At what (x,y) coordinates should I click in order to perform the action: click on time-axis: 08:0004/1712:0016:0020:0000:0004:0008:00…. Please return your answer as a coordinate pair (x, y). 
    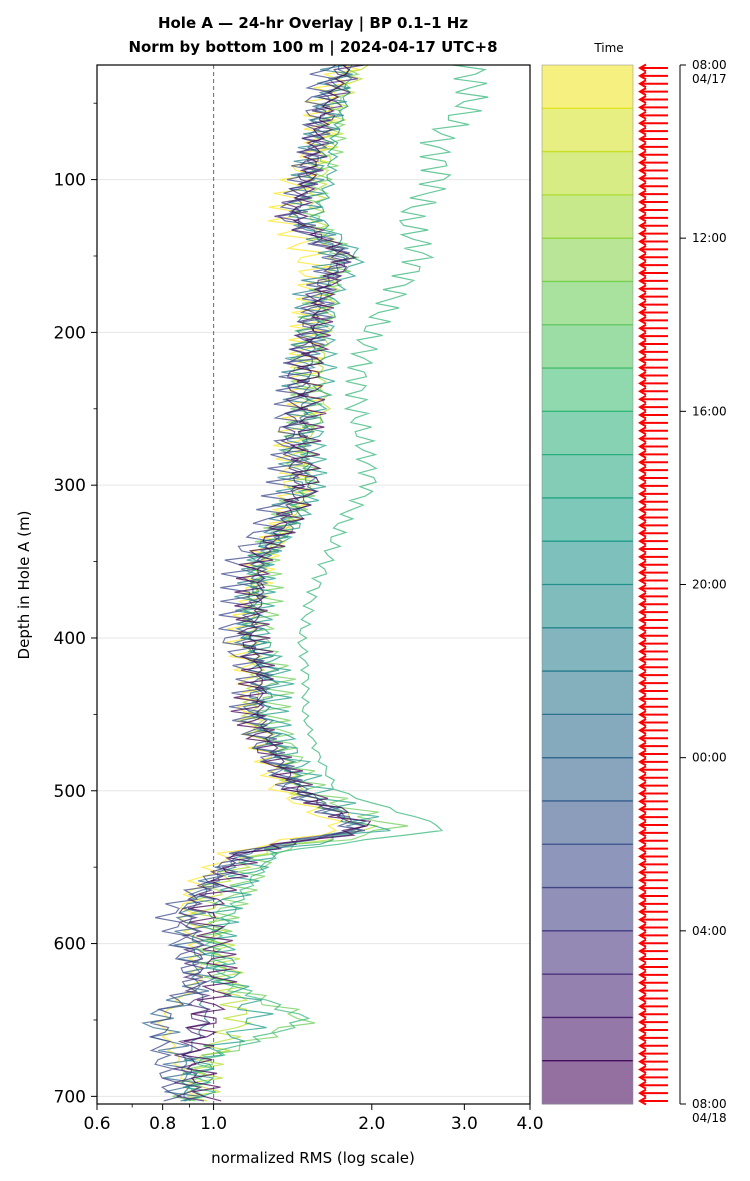
    Looking at the image, I should click on (703, 591).